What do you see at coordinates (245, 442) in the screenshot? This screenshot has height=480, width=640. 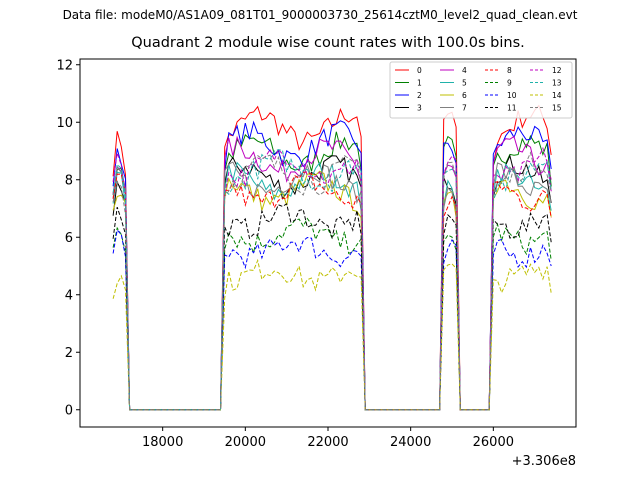 I see `x-tick-label: 20000` at bounding box center [245, 442].